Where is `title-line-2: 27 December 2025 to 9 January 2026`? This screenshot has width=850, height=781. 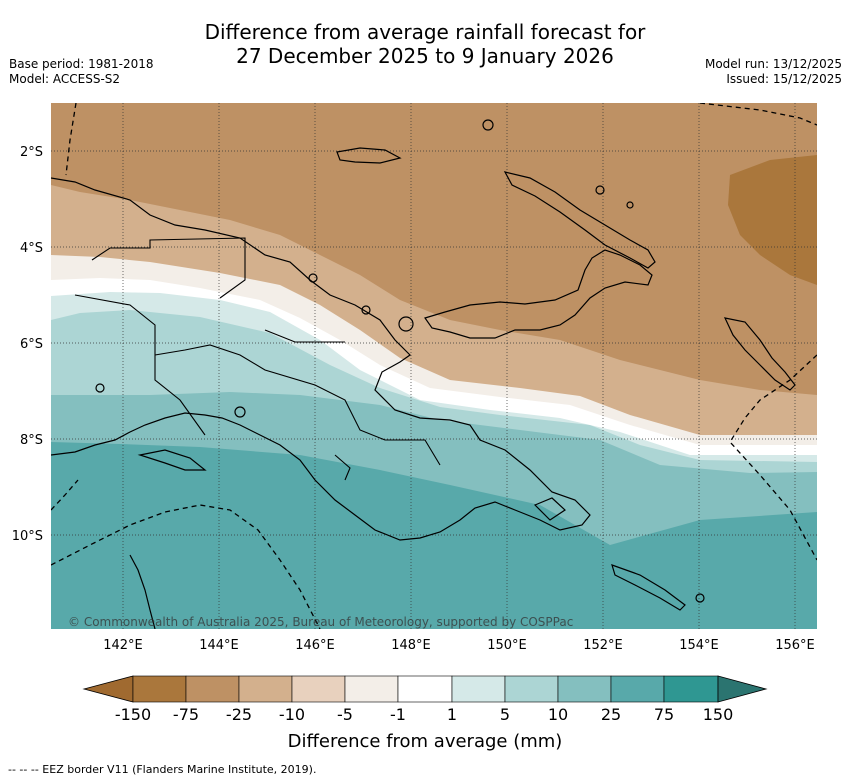 title-line-2: 27 December 2025 to 9 January 2026 is located at coordinates (425, 56).